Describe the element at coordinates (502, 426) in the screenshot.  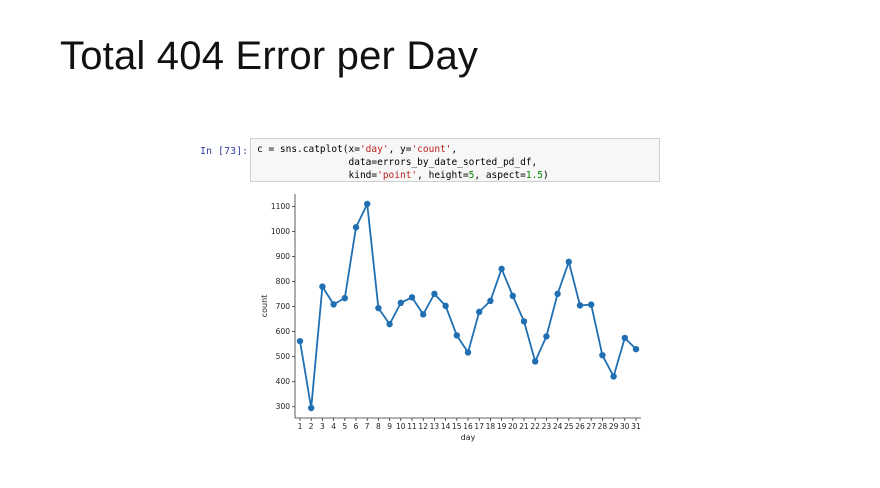
I see `x-tick-label: 19` at that location.